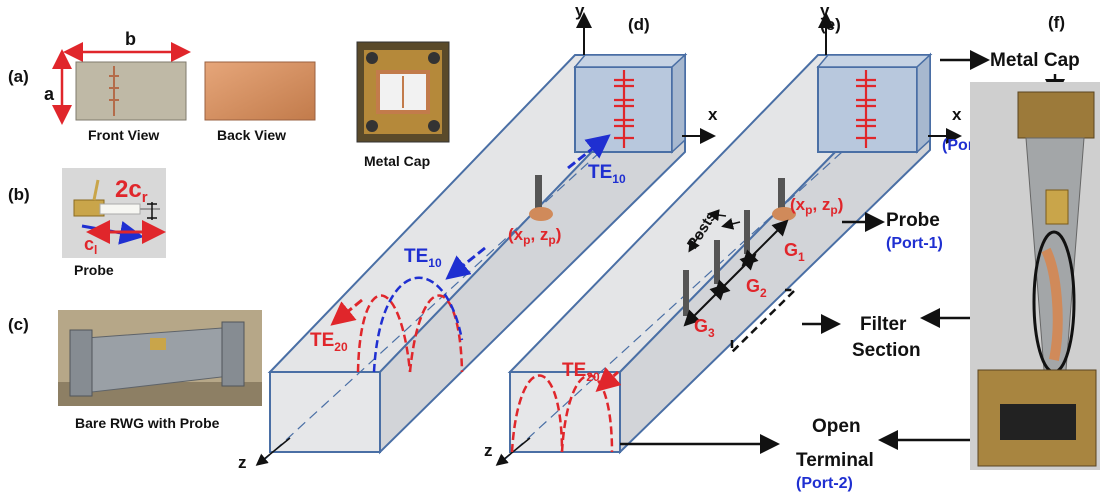  What do you see at coordinates (147, 423) in the screenshot?
I see `bare-rwg-caption: Bare RWG with Probe` at bounding box center [147, 423].